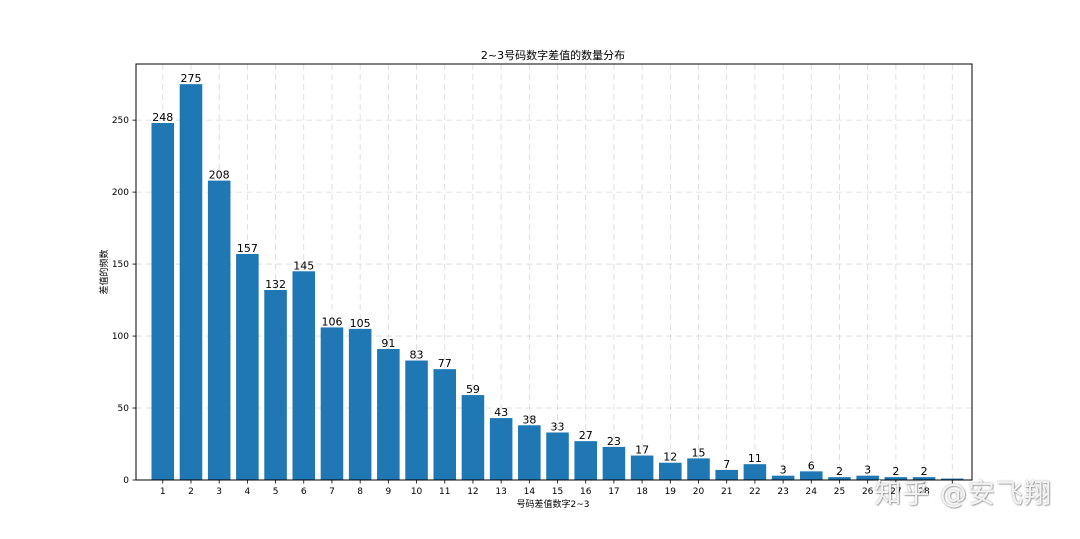 Image resolution: width=1080 pixels, height=539 pixels. I want to click on data-label-2: 275, so click(190, 78).